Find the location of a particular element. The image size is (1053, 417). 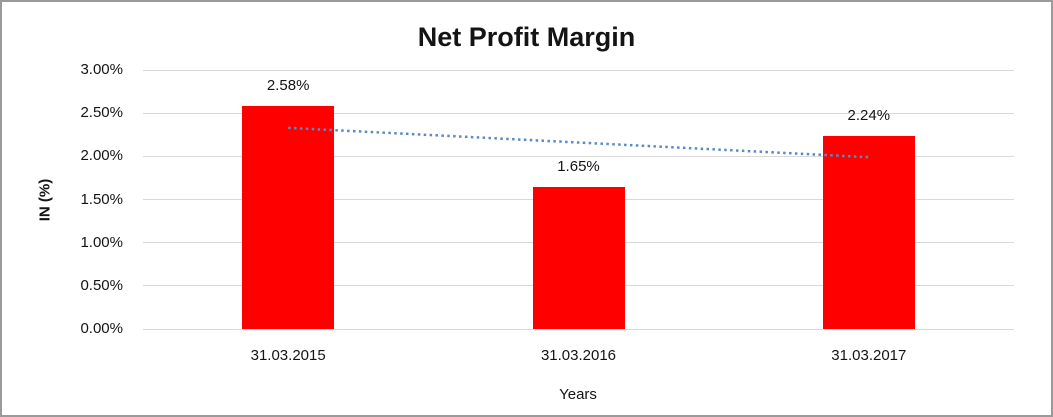

y-tick-label: 0.50% is located at coordinates (101, 285).